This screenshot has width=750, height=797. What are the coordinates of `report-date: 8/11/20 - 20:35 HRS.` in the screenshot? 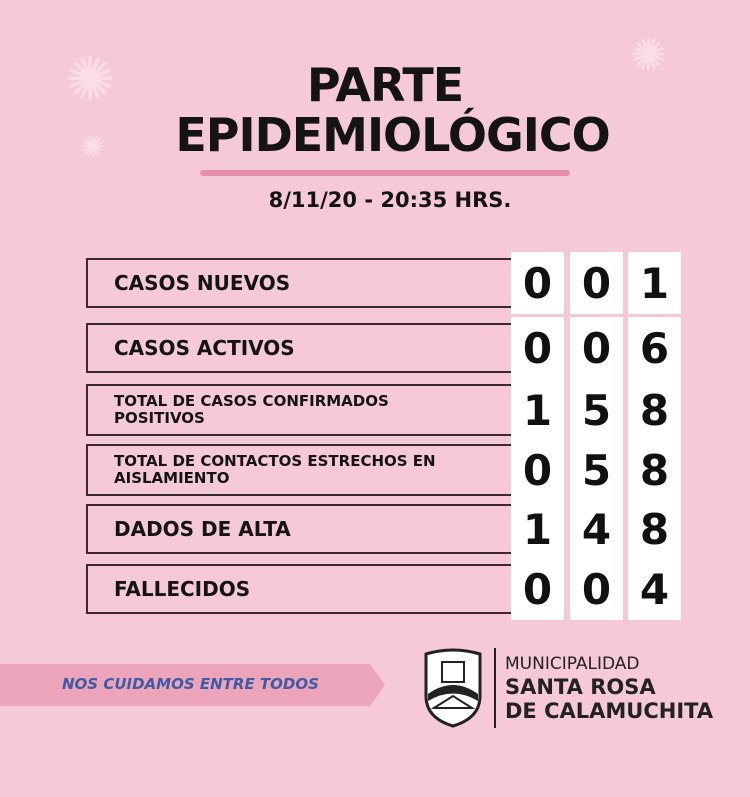 It's located at (390, 200).